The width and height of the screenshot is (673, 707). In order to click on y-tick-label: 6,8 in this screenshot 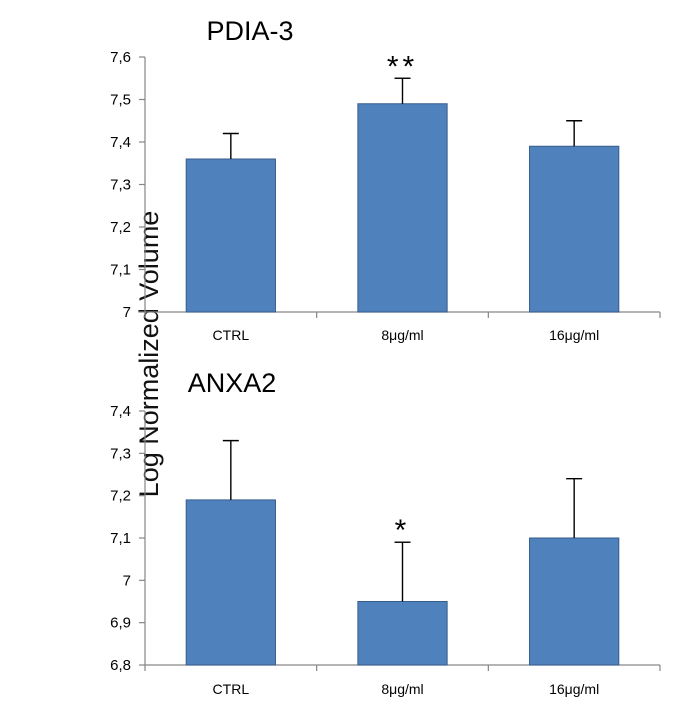, I will do `click(120, 665)`.